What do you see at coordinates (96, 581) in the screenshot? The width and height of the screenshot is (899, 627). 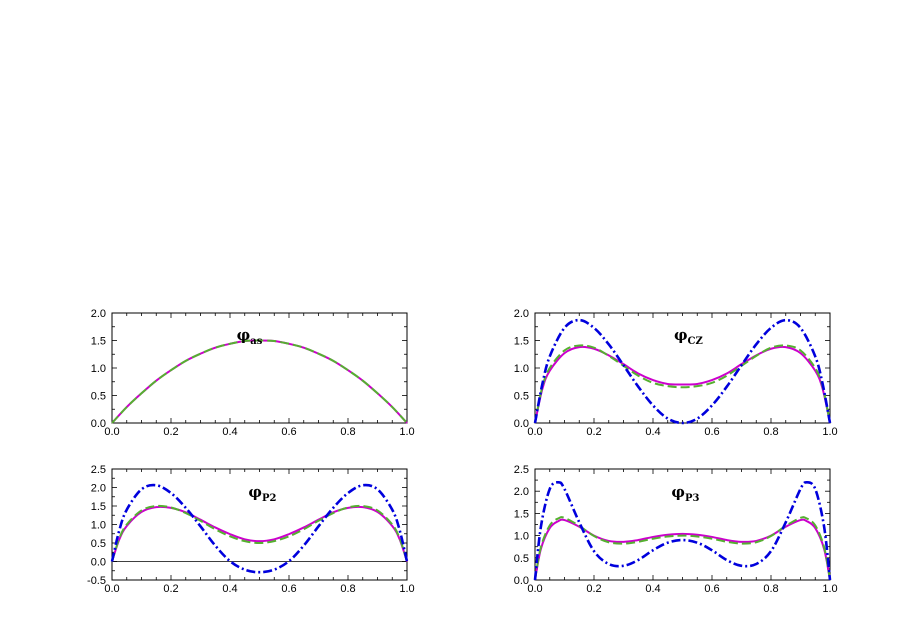 I see `y-tick-label: -0.5` at bounding box center [96, 581].